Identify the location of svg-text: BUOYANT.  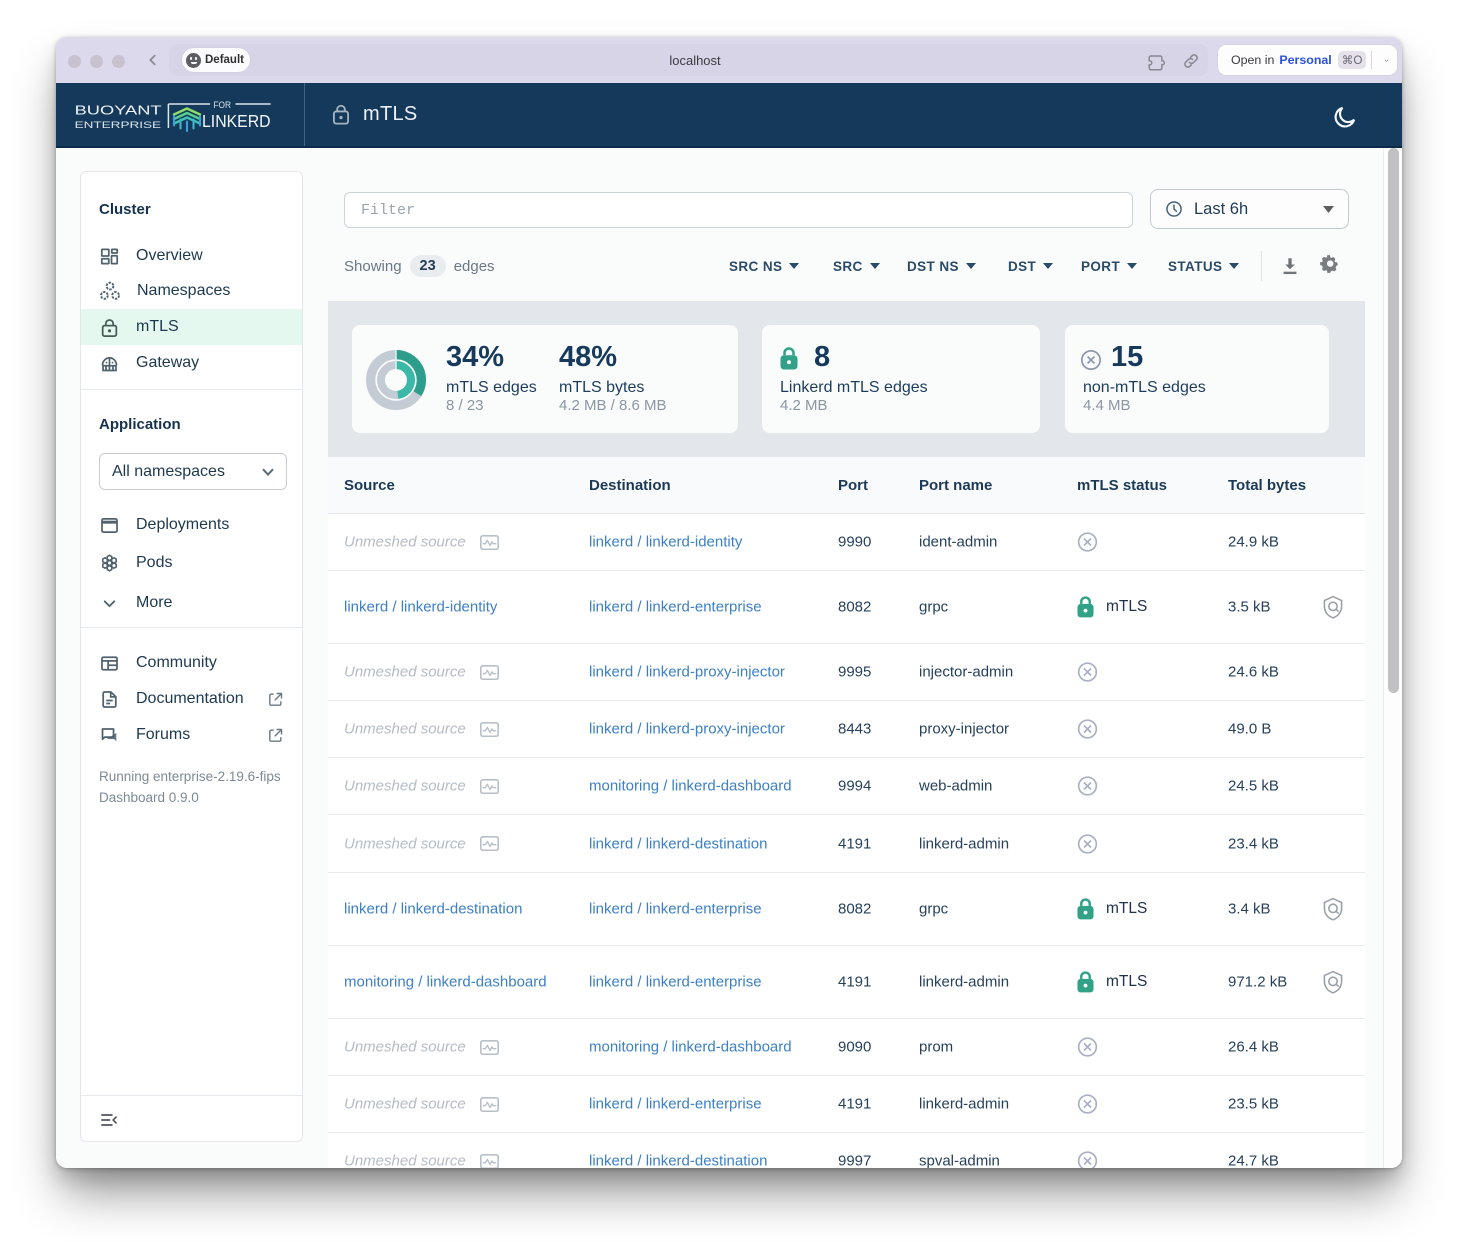
(118, 110).